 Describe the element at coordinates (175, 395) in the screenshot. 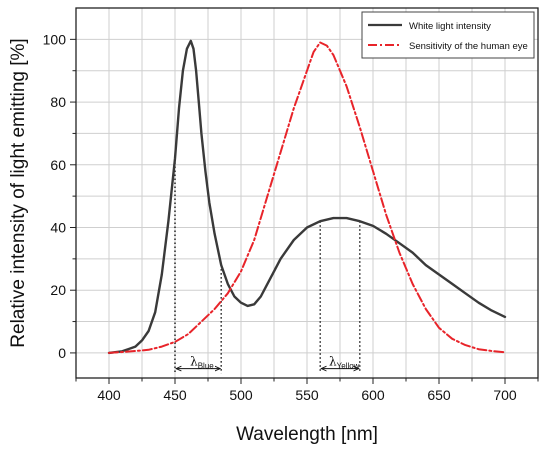

I see `x-tick-label: 450` at that location.